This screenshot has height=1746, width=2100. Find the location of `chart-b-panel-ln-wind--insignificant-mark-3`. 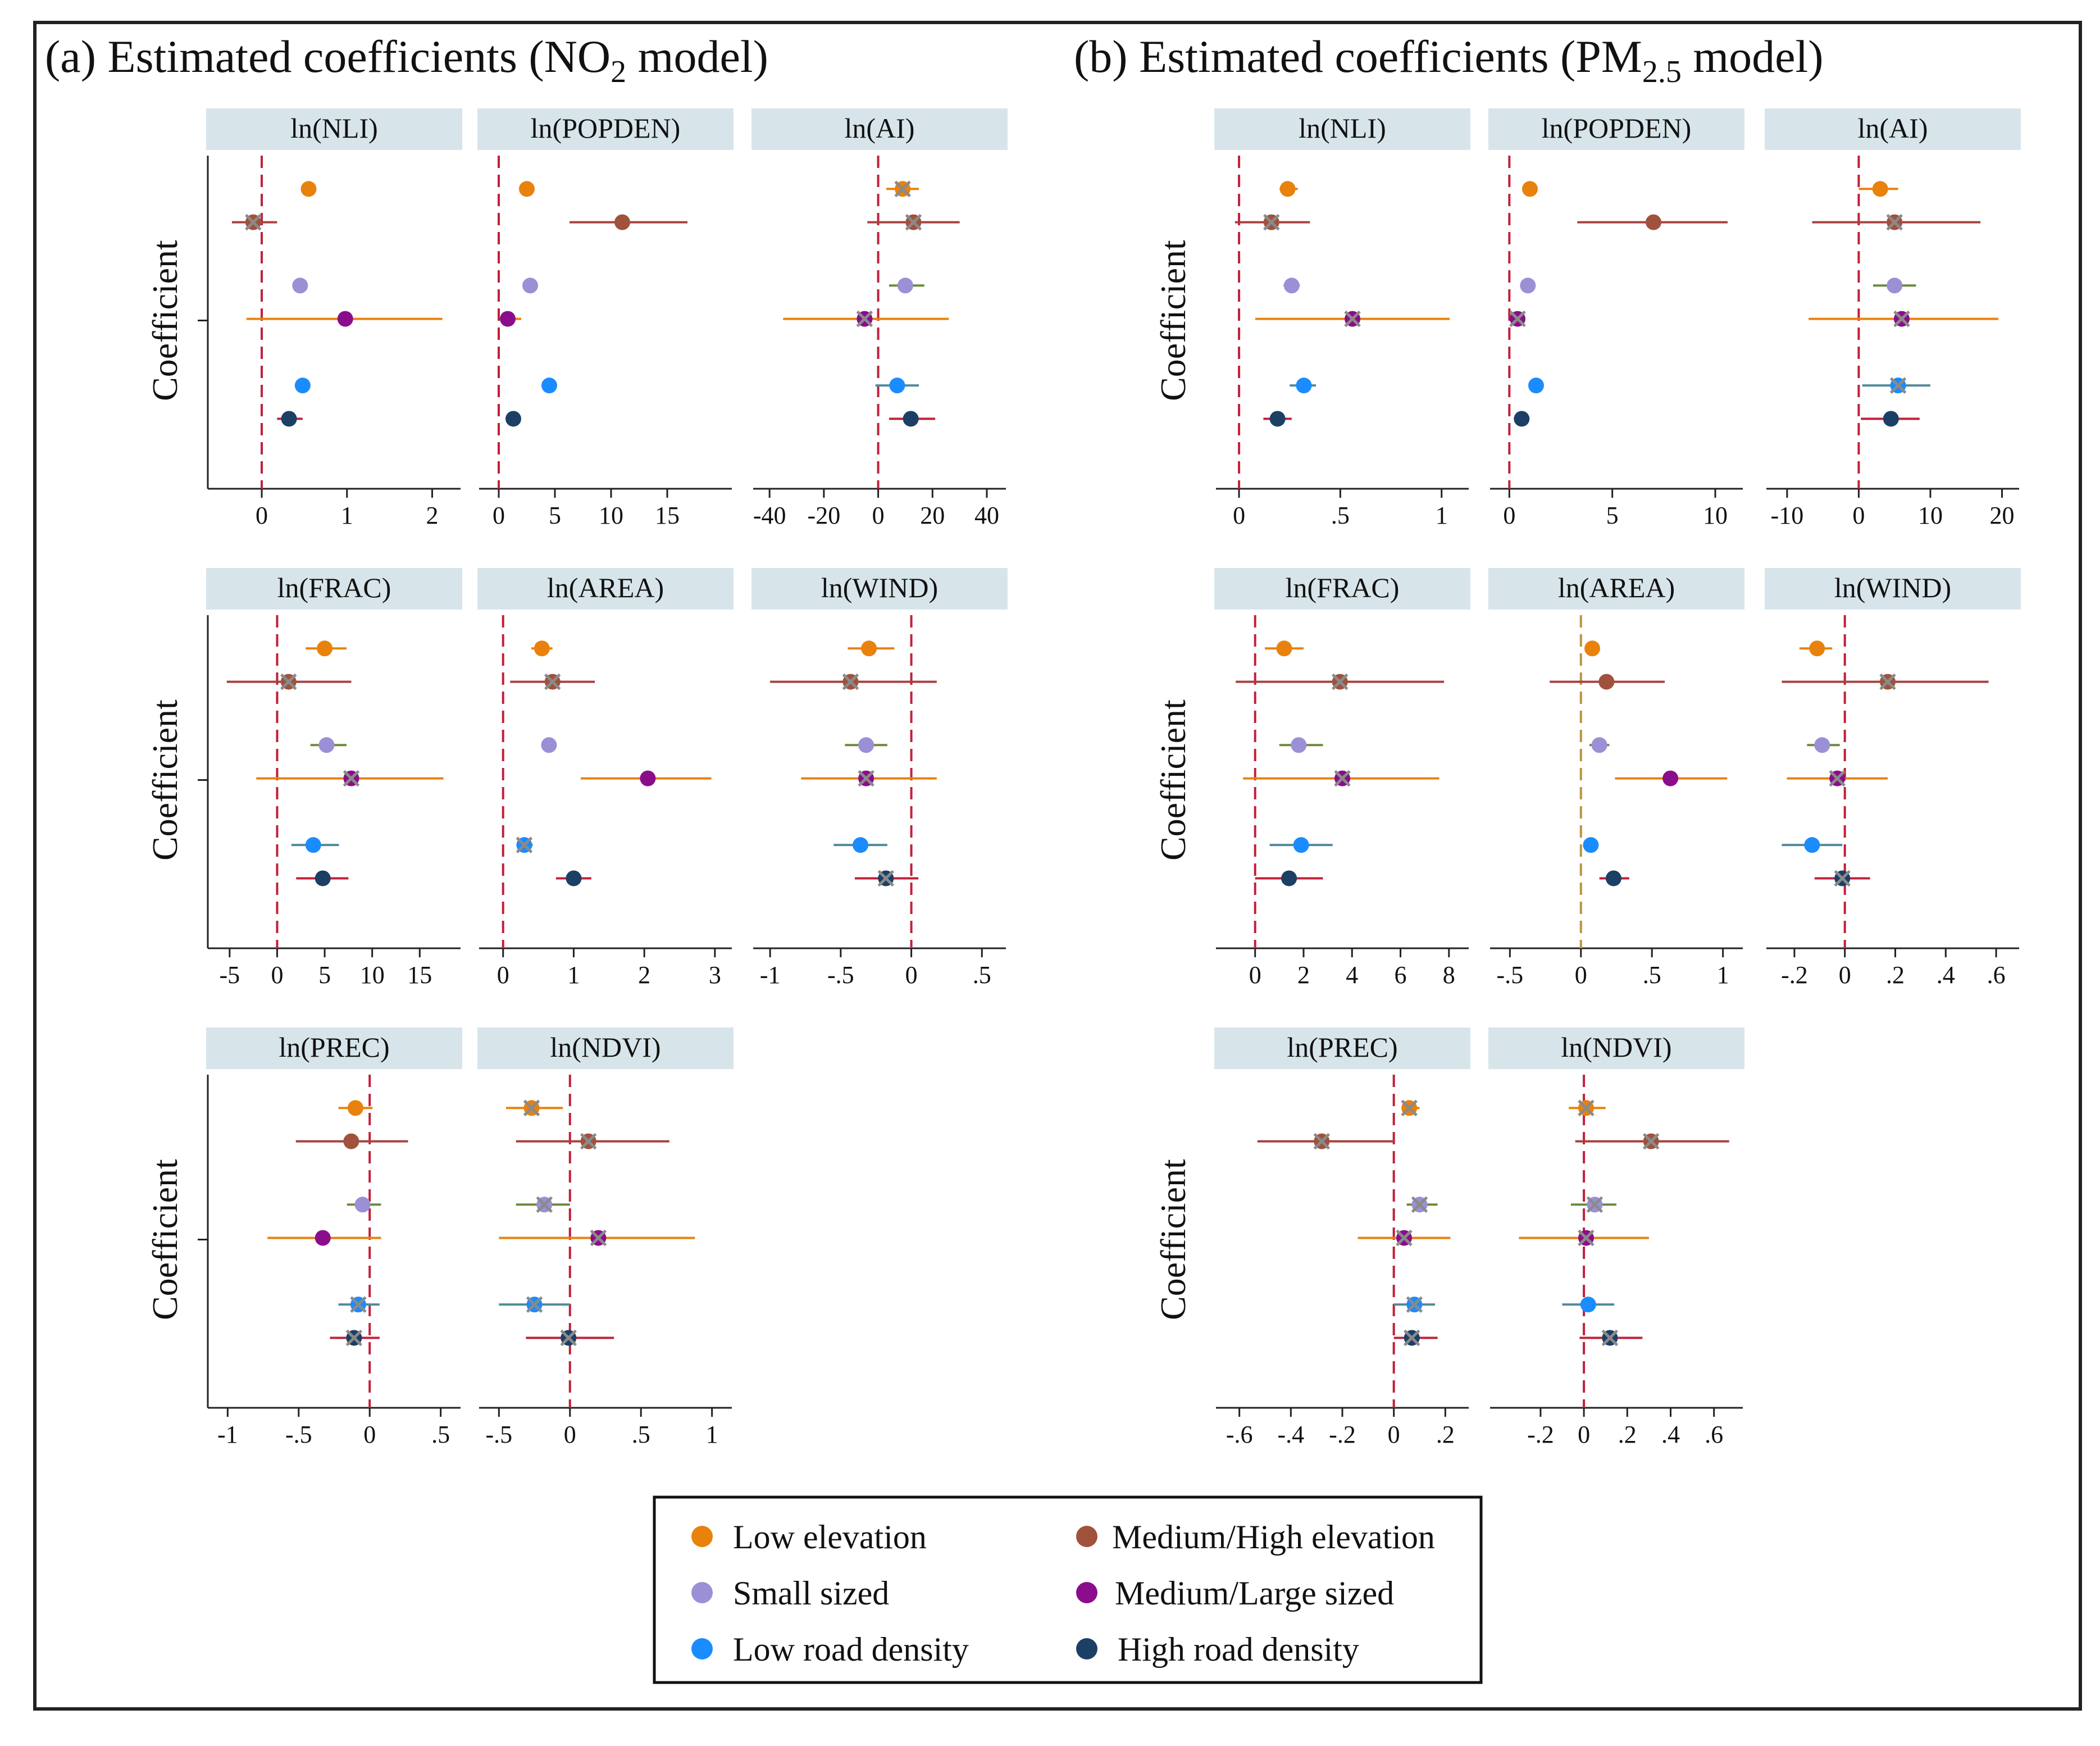

chart-b-panel-ln-wind--insignificant-mark-3 is located at coordinates (1837, 778).